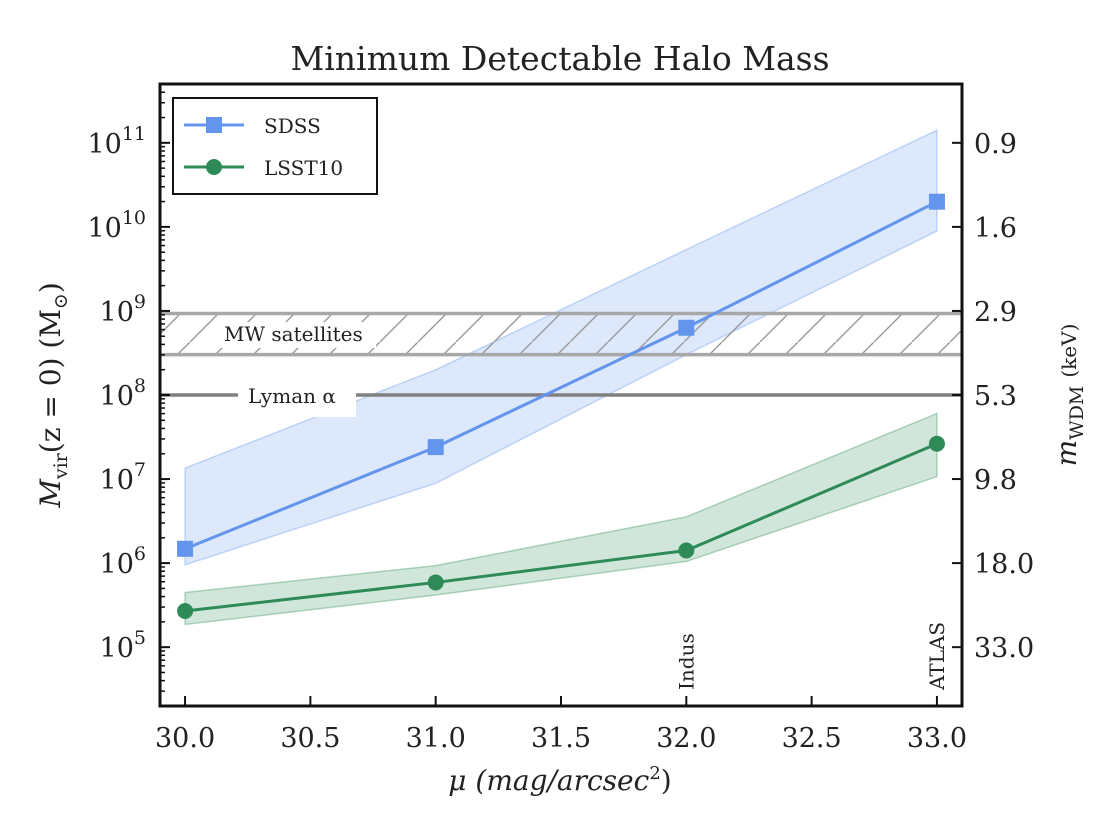  I want to click on y2-axis-label: mWDM(keV), so click(1069, 395).